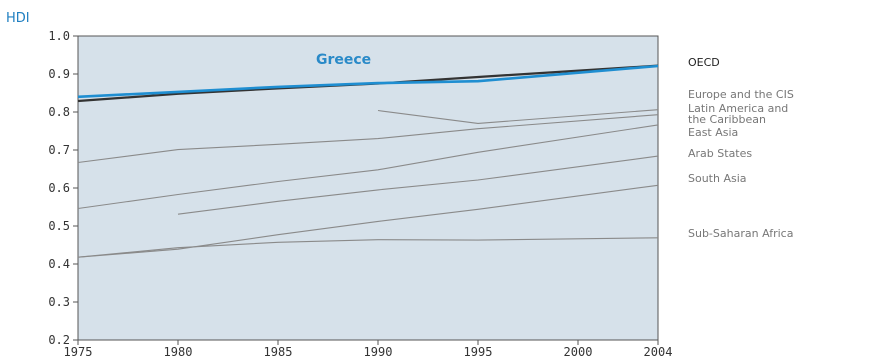 The image size is (880, 356). Describe the element at coordinates (478, 350) in the screenshot. I see `x-tick-label: 1995` at that location.